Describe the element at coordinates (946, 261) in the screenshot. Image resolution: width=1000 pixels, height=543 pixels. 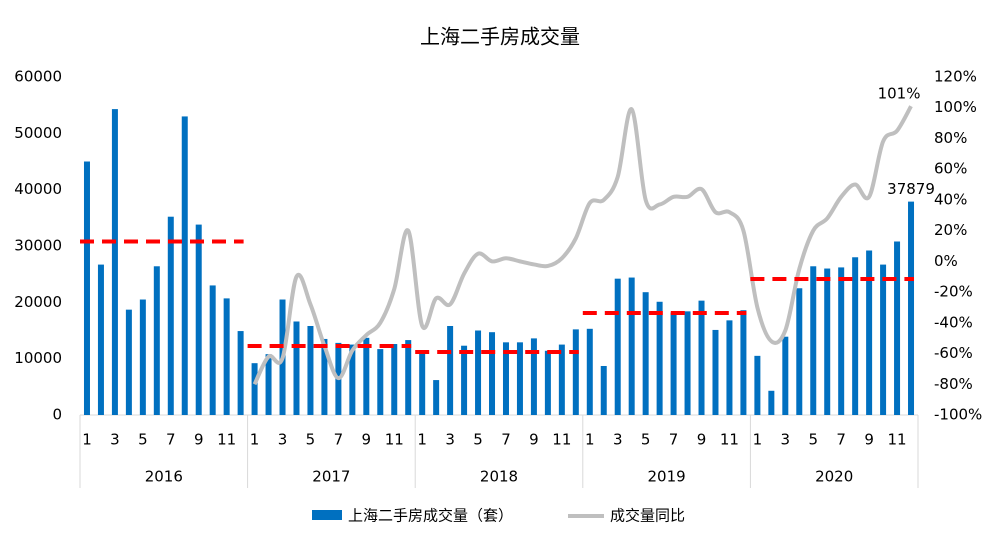
I see `y2-tick-label: 0%` at that location.